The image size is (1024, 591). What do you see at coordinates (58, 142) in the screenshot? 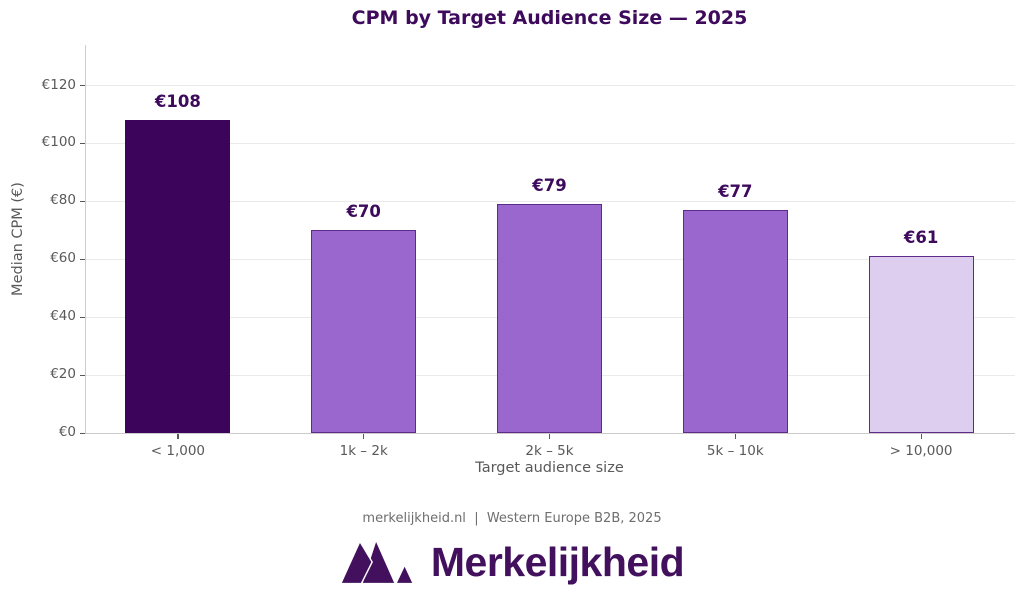
I see `y-tick-label: €100` at bounding box center [58, 142].